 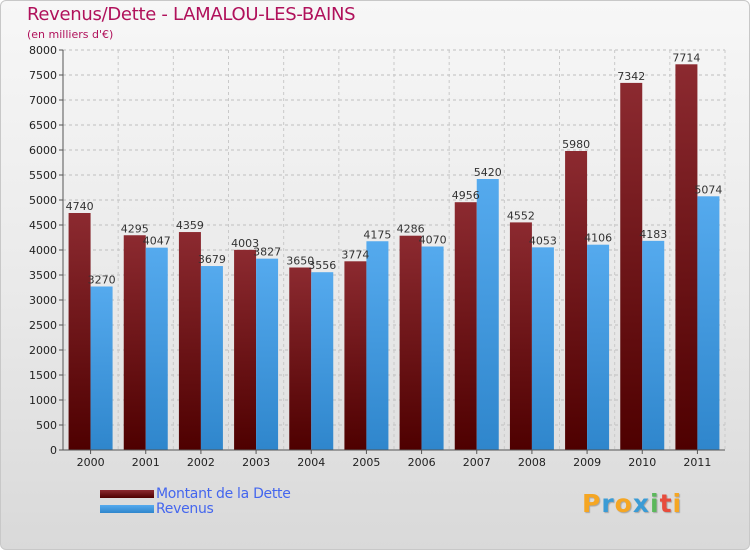 I want to click on logo-letter: P, so click(x=592, y=503).